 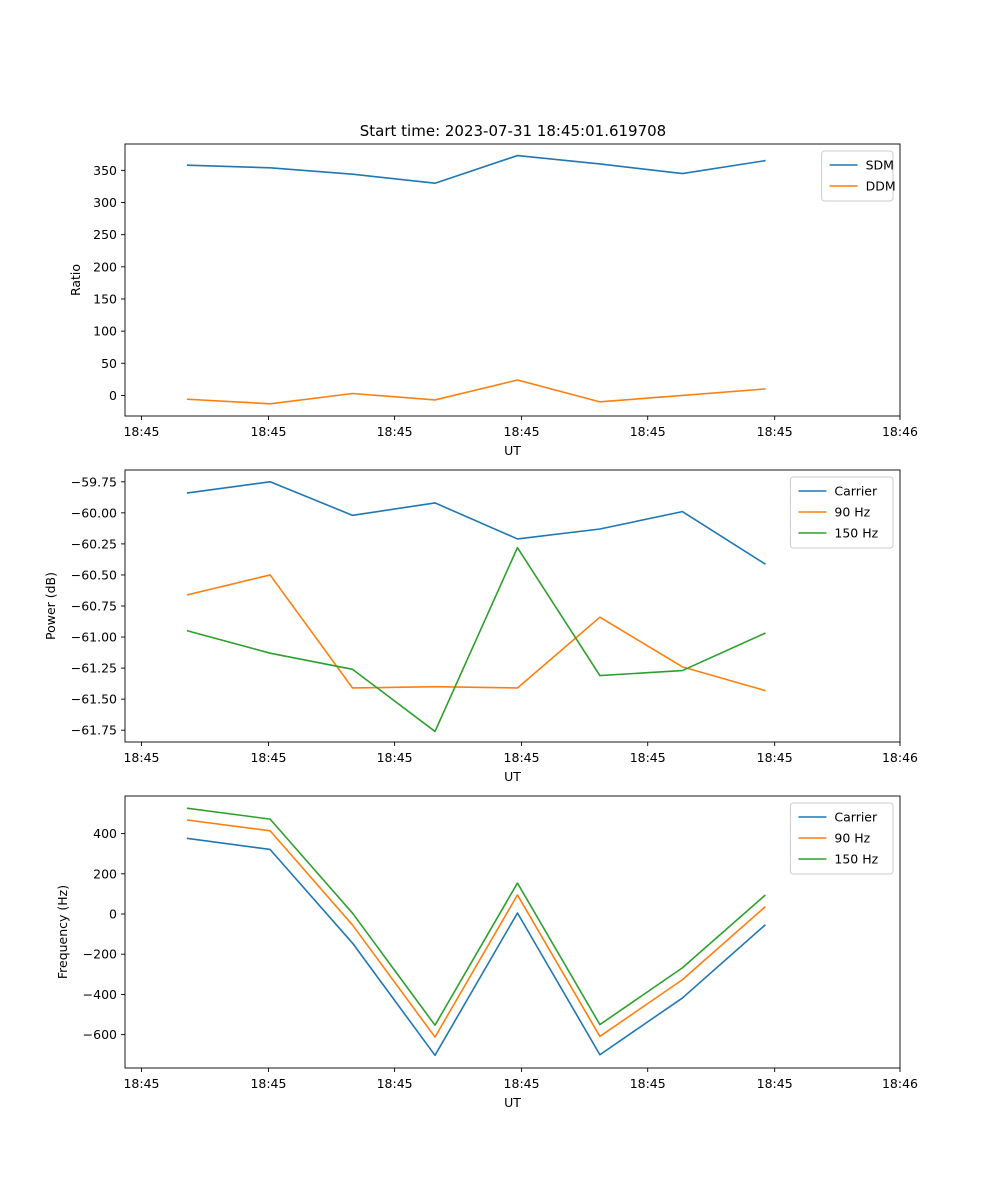 What do you see at coordinates (856, 859) in the screenshot?
I see `legend-label: 150 Hz` at bounding box center [856, 859].